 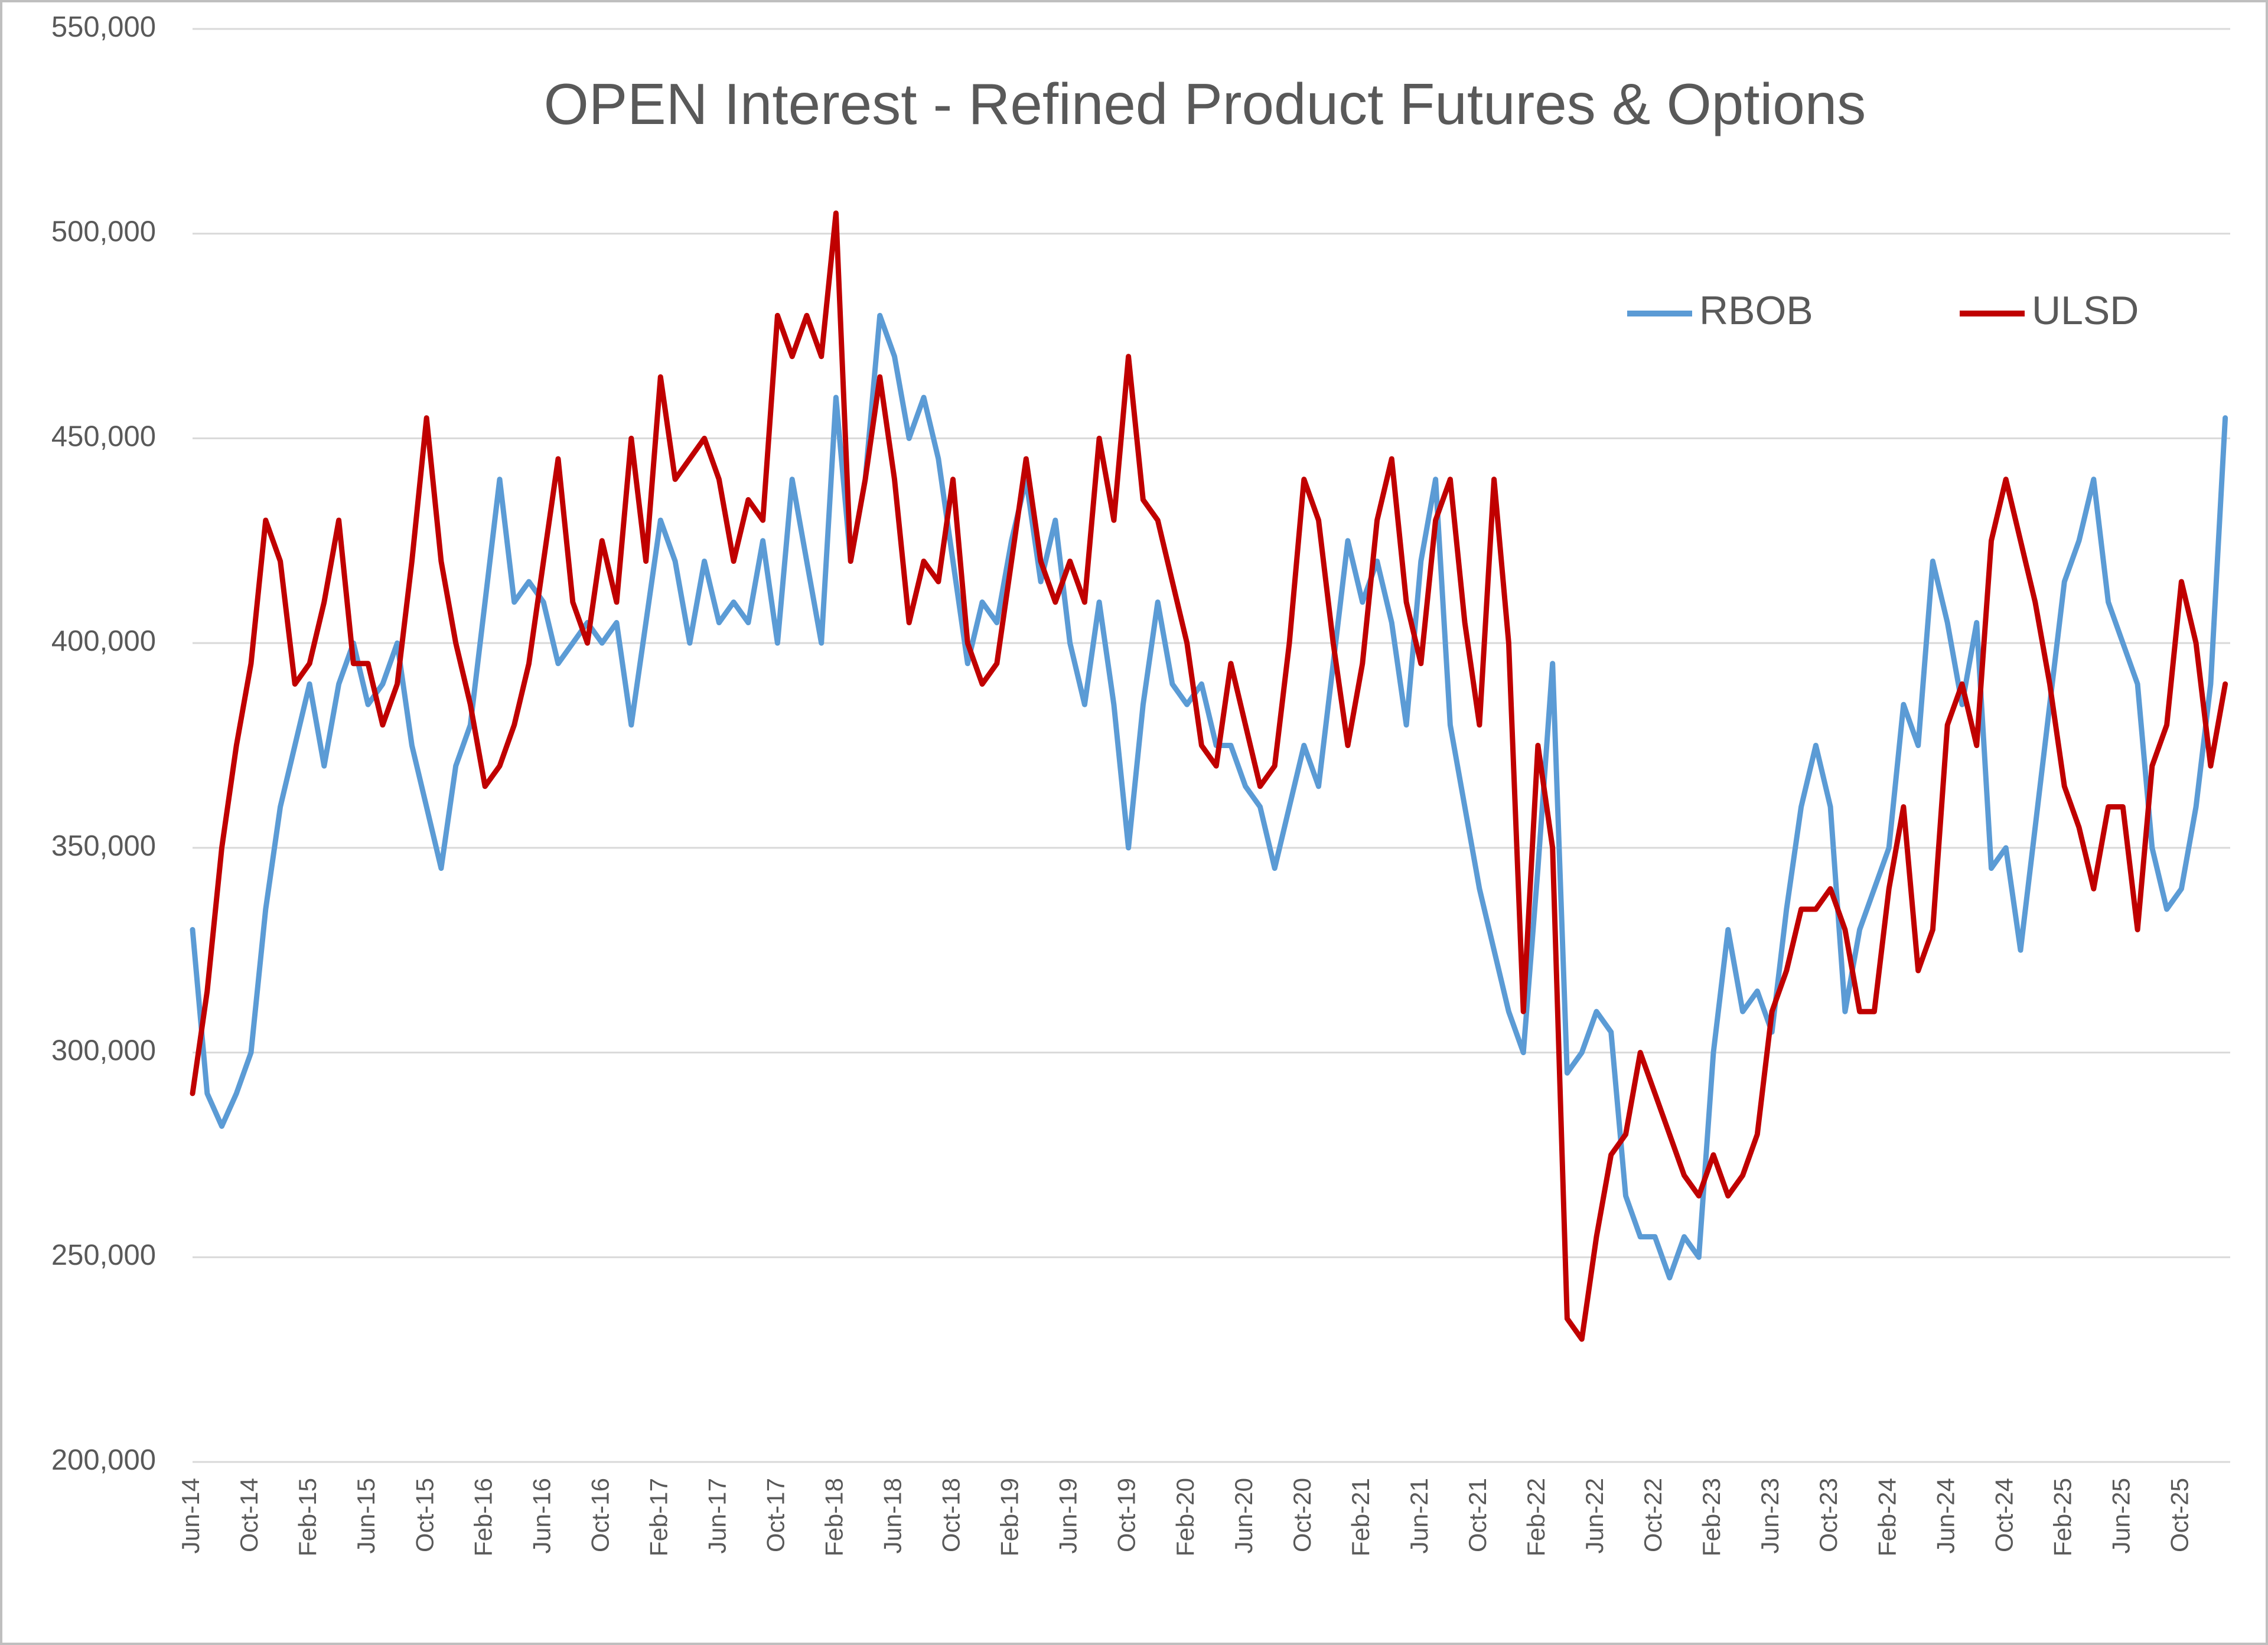 I want to click on legend-label: RBOB, so click(x=1756, y=310).